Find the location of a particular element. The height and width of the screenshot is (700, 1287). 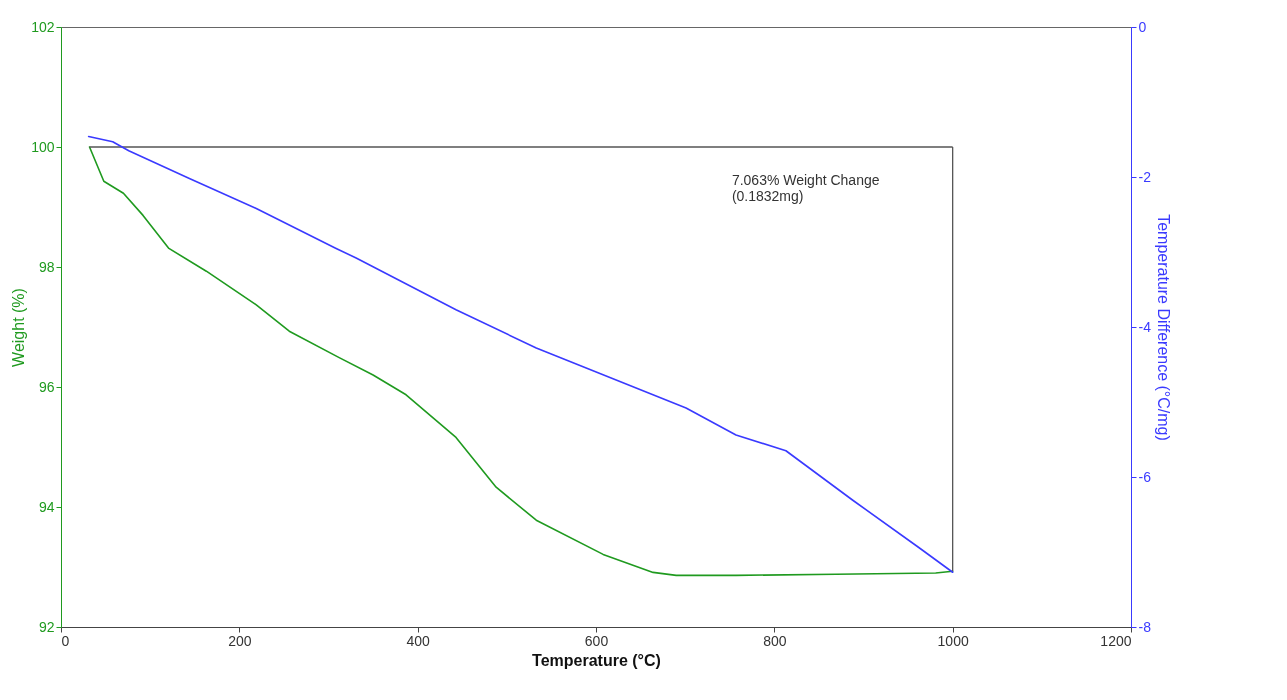

x-tick-label: 1200 is located at coordinates (1116, 640).